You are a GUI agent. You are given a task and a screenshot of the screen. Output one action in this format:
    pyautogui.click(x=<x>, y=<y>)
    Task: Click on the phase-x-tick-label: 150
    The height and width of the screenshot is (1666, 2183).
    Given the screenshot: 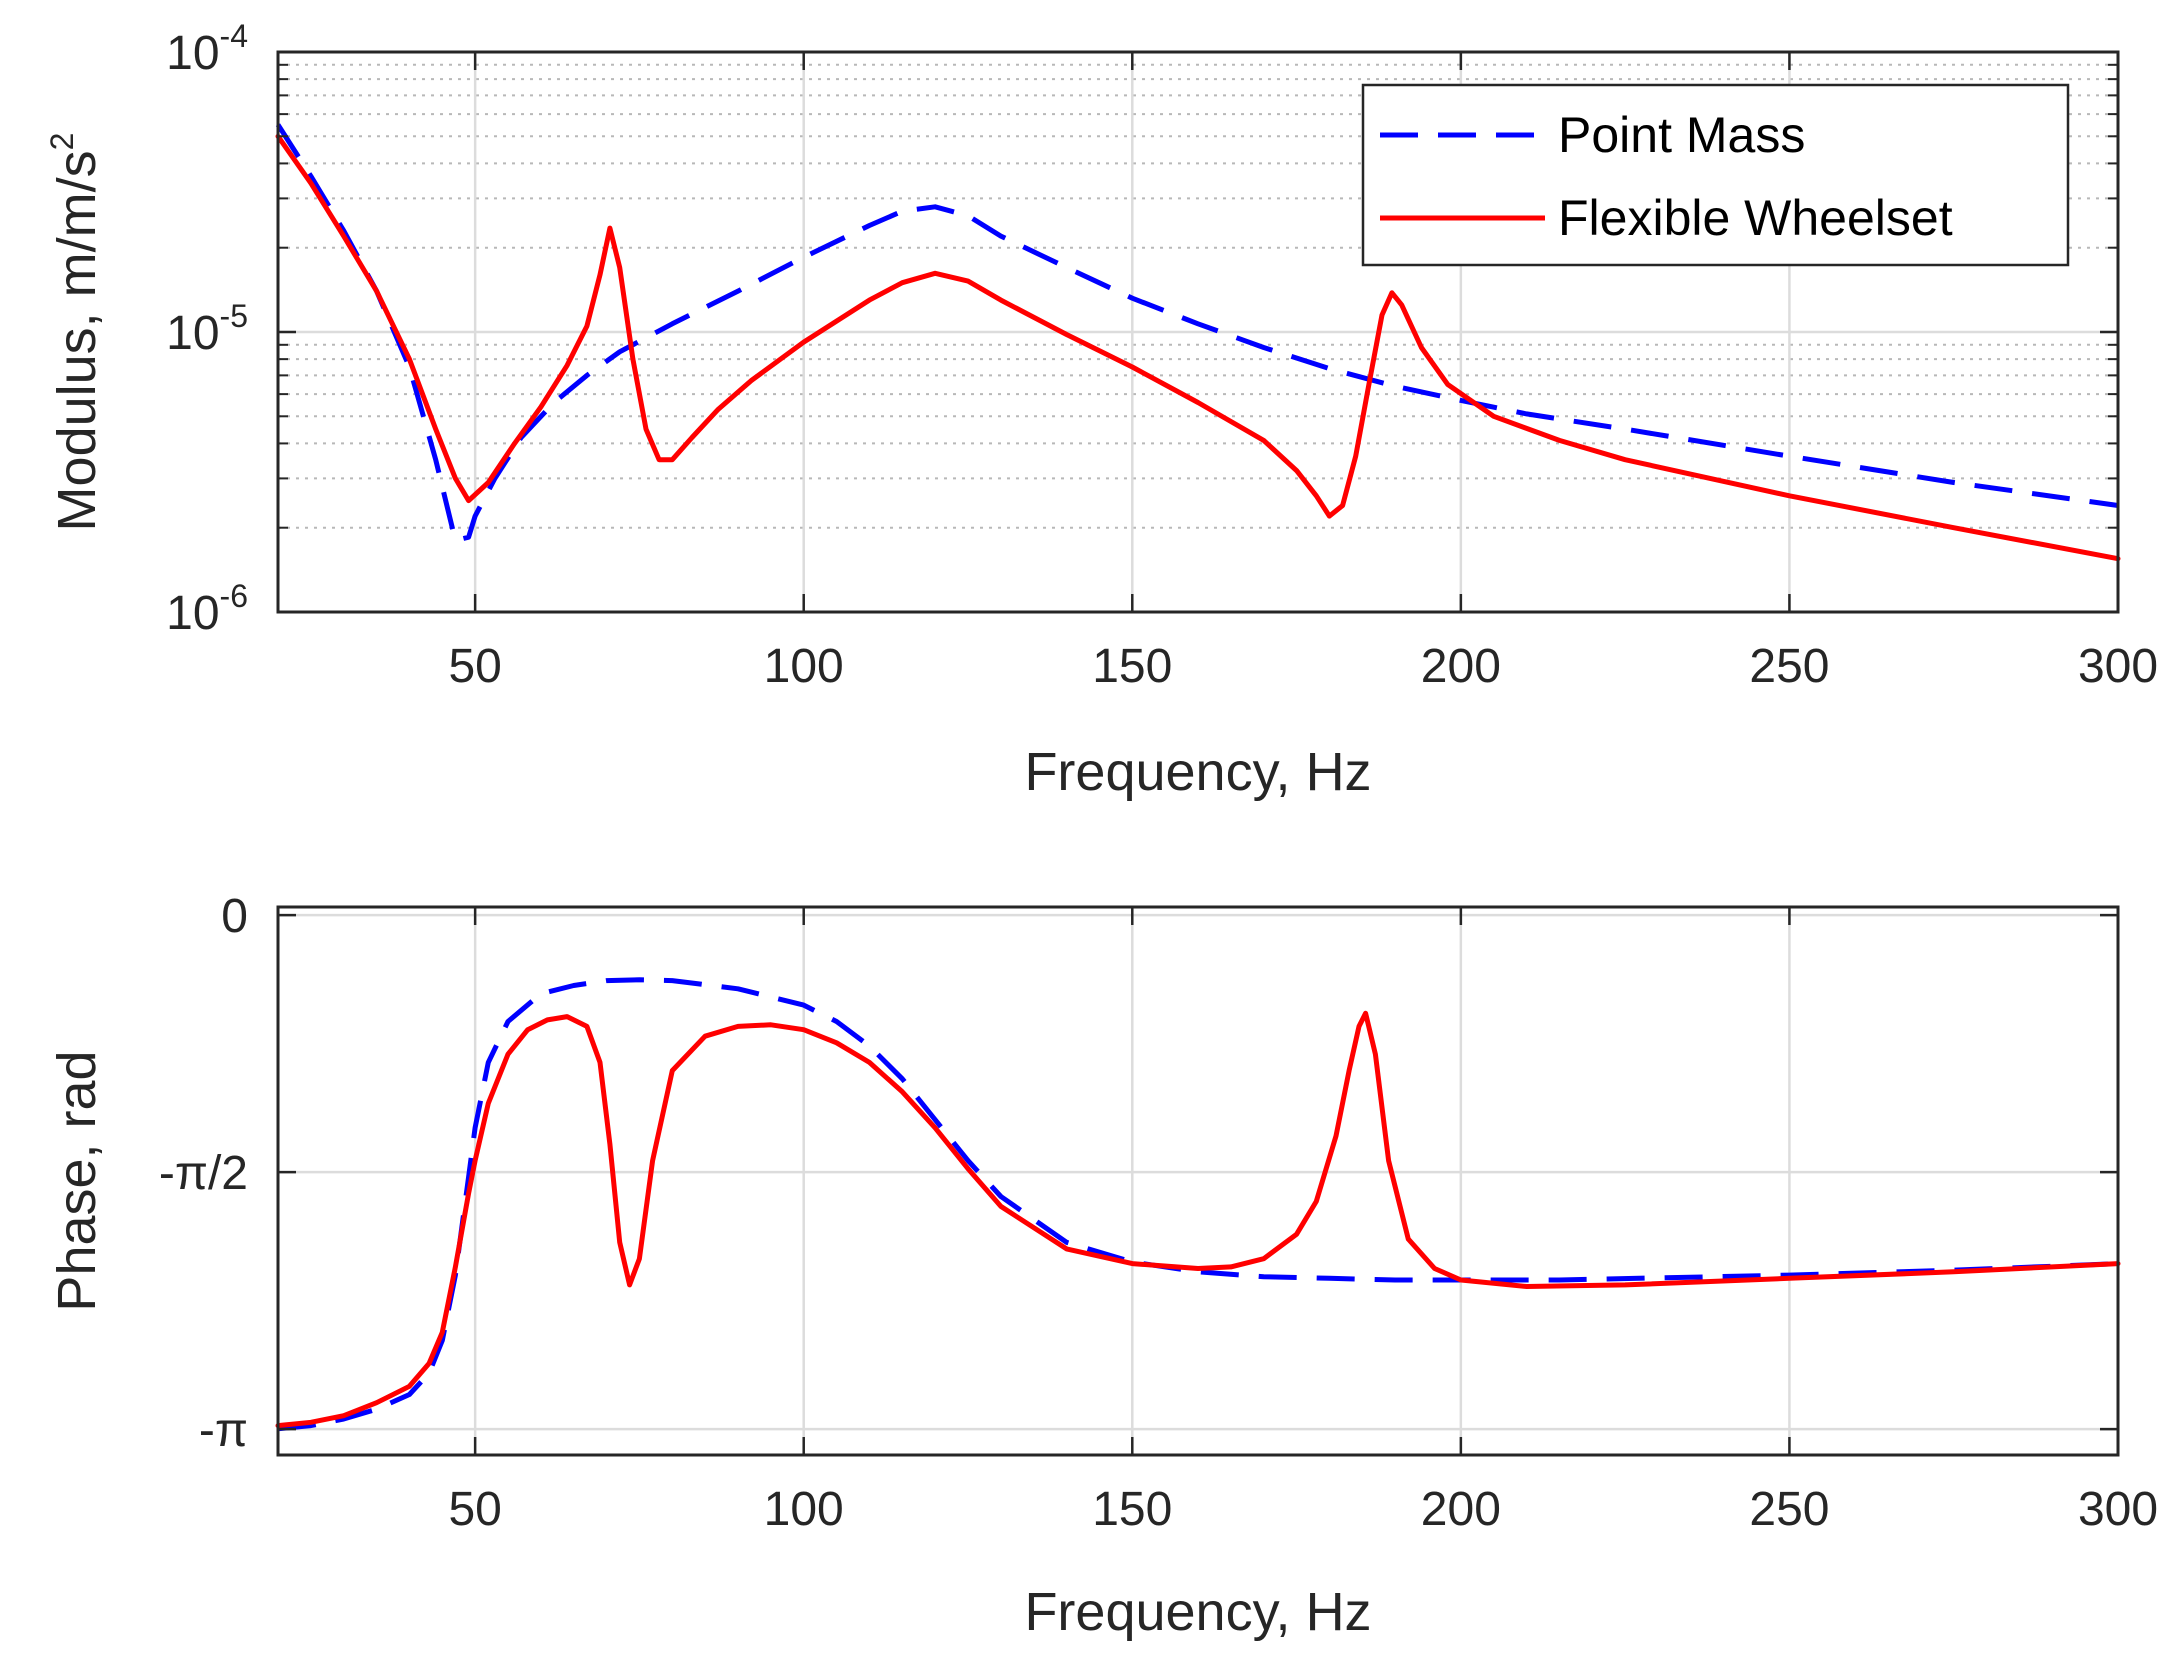 What is the action you would take?
    pyautogui.click(x=1132, y=1509)
    